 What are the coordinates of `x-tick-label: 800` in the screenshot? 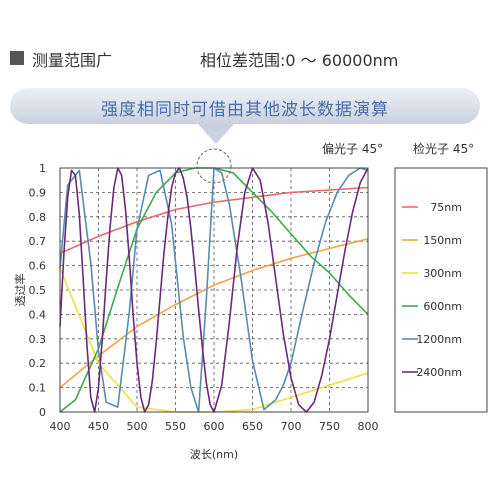 It's located at (368, 426).